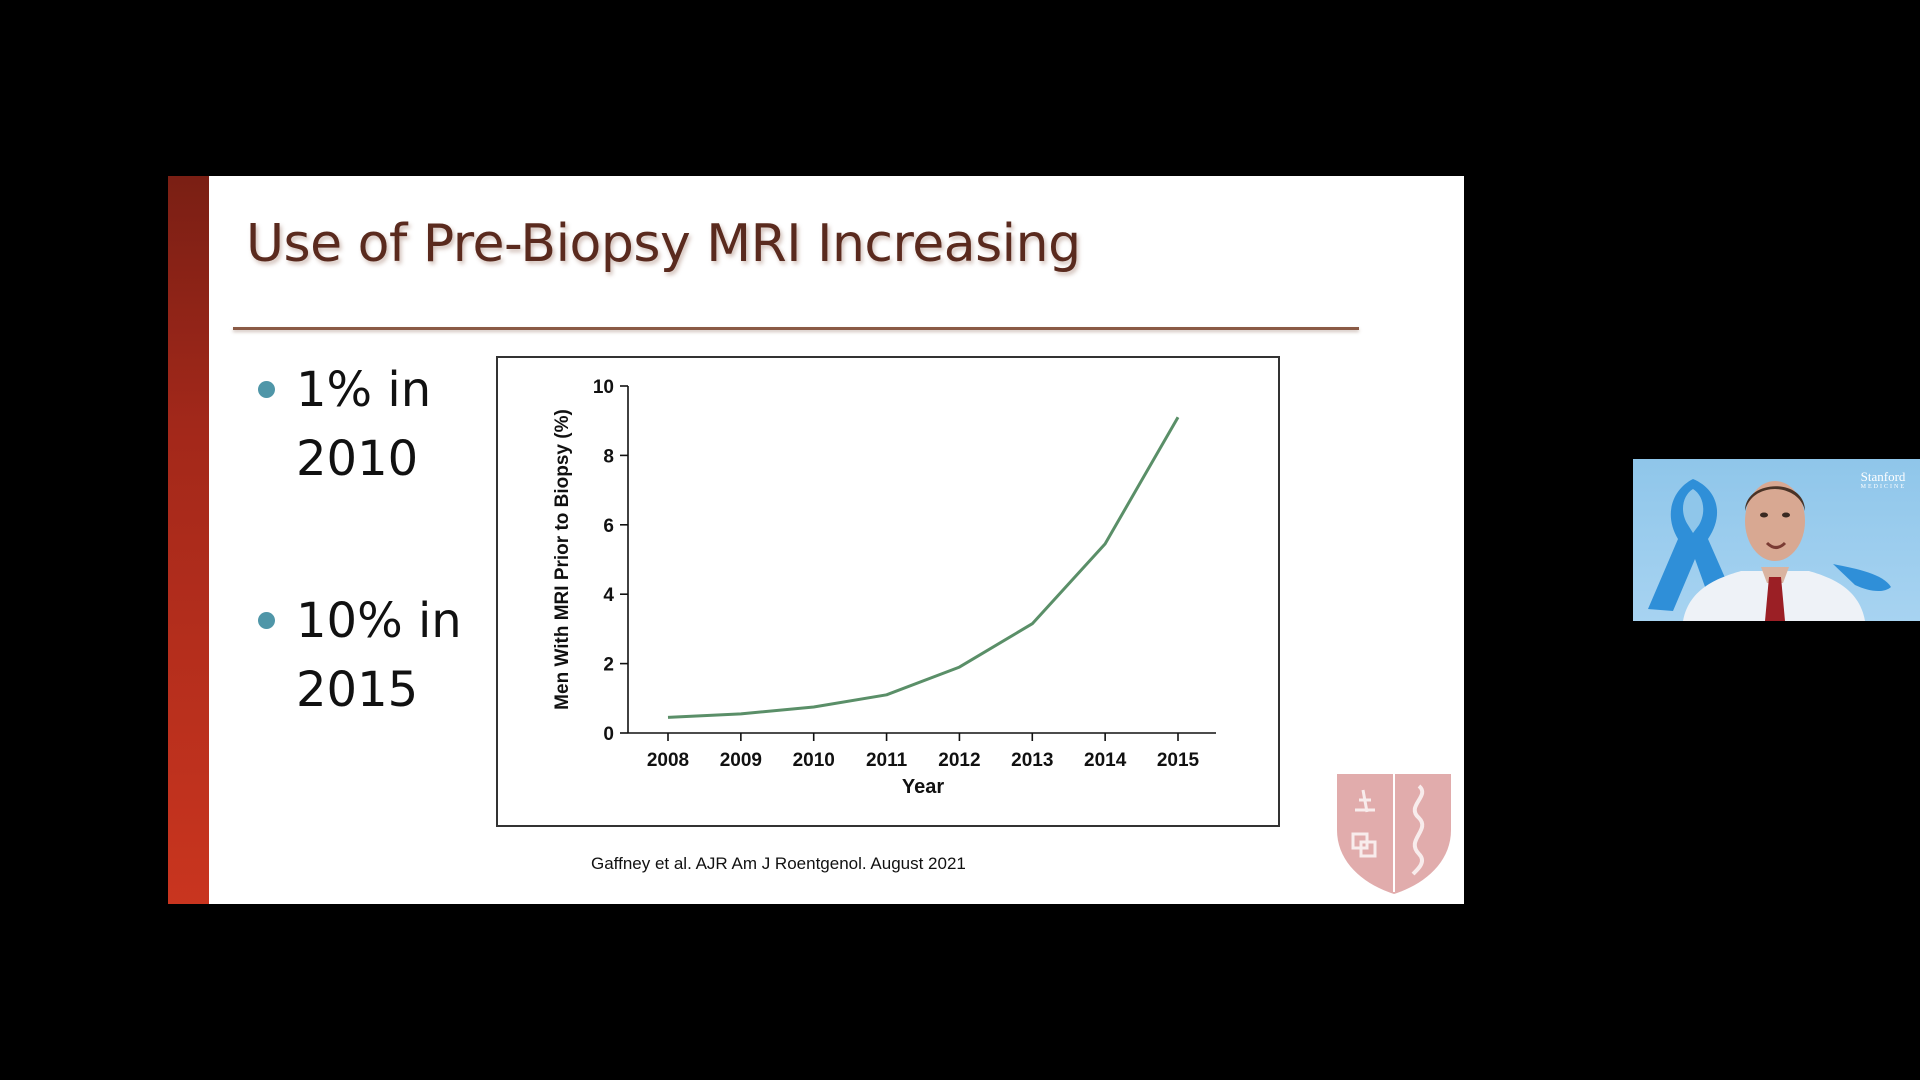  I want to click on bullet-text-line2: 2010, so click(357, 459).